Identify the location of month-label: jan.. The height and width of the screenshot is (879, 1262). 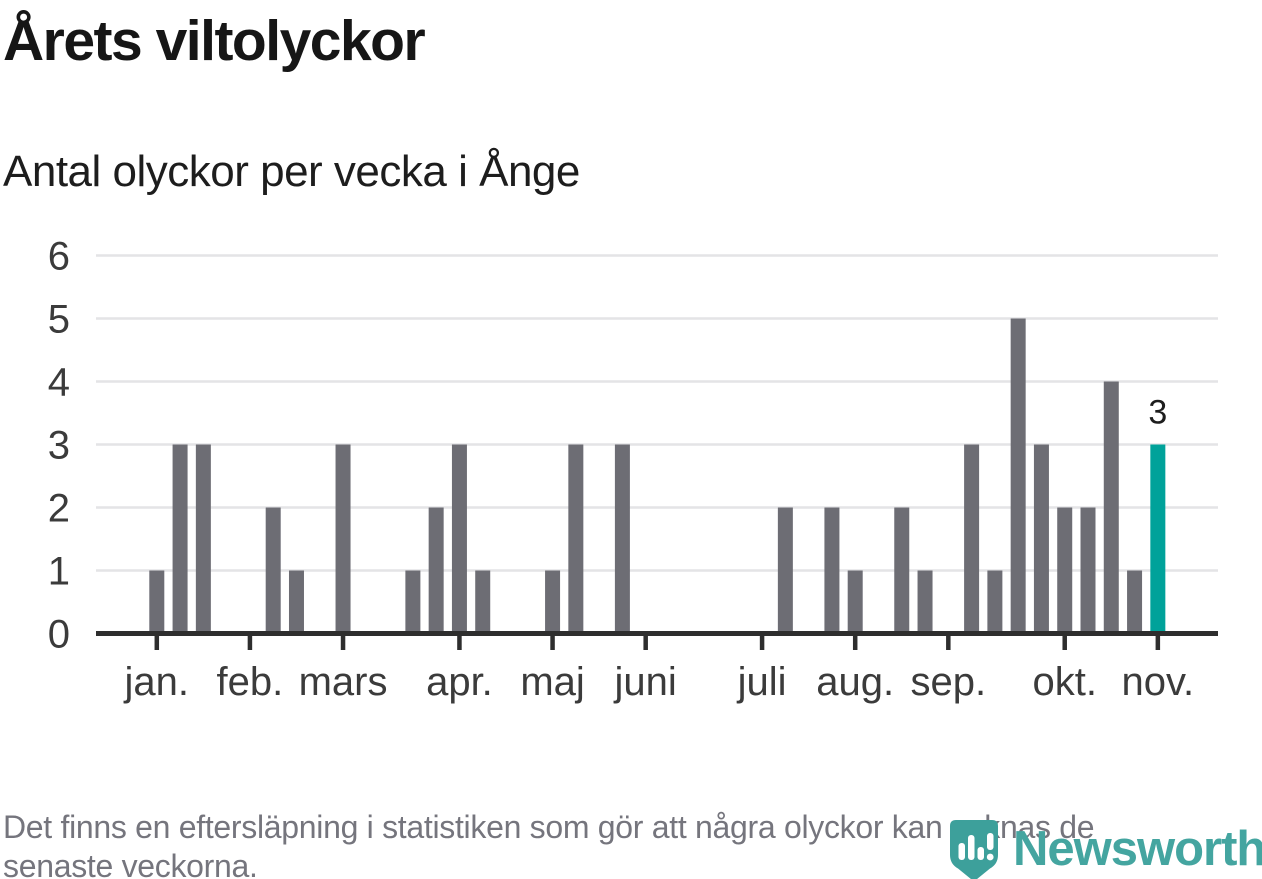
(157, 682).